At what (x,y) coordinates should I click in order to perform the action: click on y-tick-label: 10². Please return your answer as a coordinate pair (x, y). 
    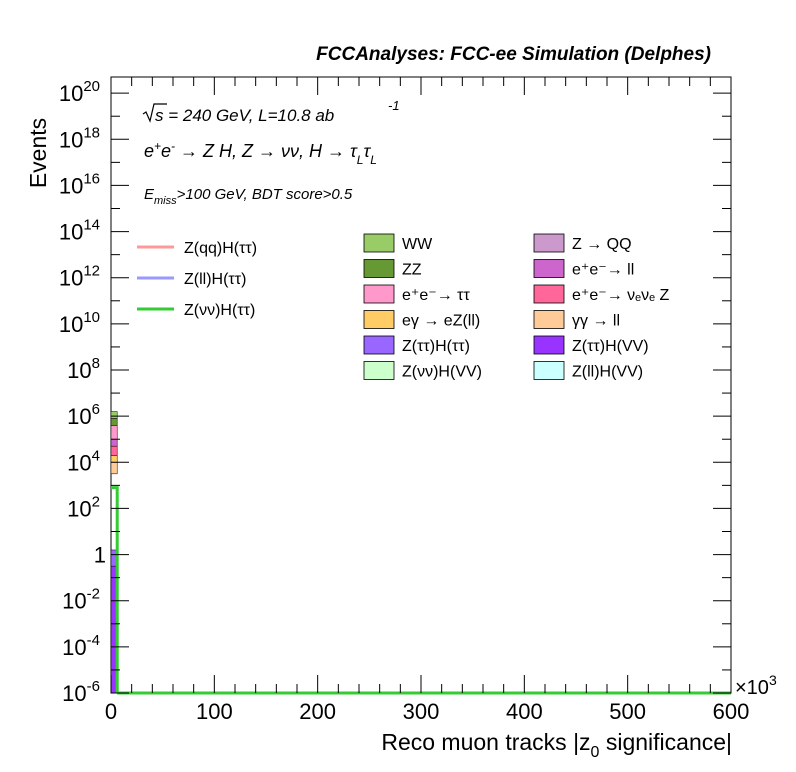
    Looking at the image, I should click on (83, 507).